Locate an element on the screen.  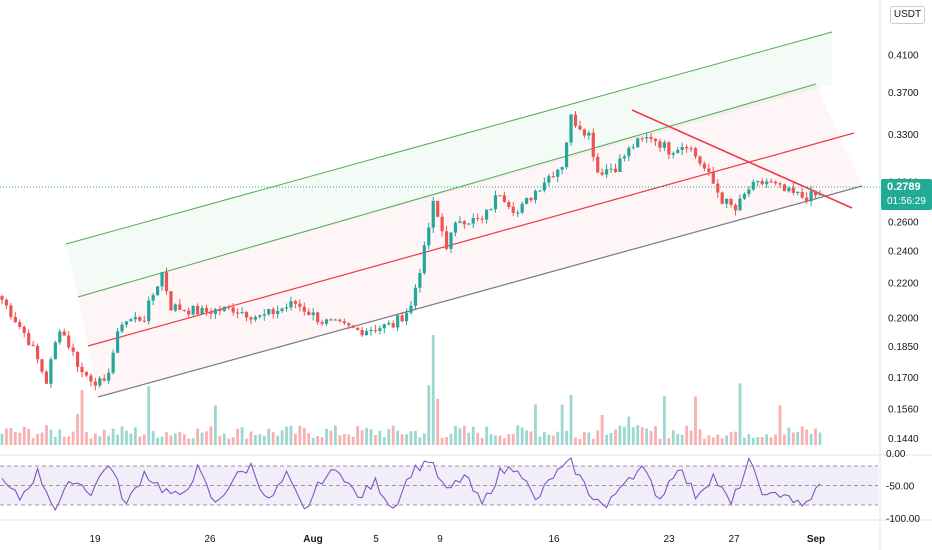
currency-label: USDT is located at coordinates (907, 15).